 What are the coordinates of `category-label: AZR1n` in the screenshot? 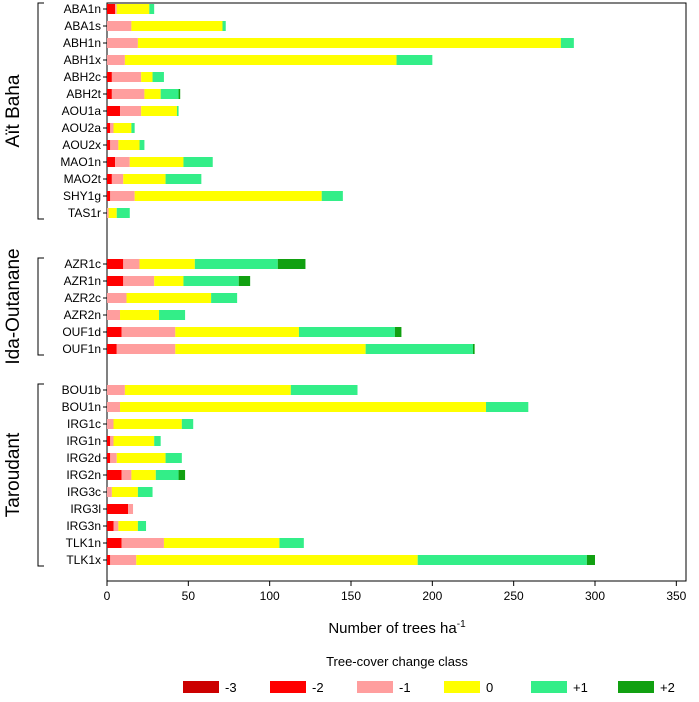 It's located at (82, 281).